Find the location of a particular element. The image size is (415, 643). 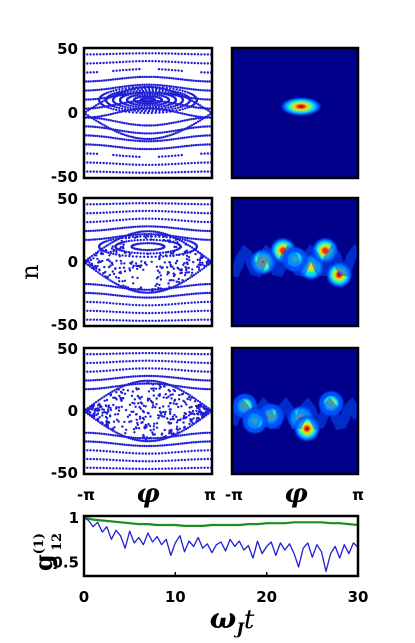

x-tick-left-minus-pi: -π is located at coordinates (86, 495).